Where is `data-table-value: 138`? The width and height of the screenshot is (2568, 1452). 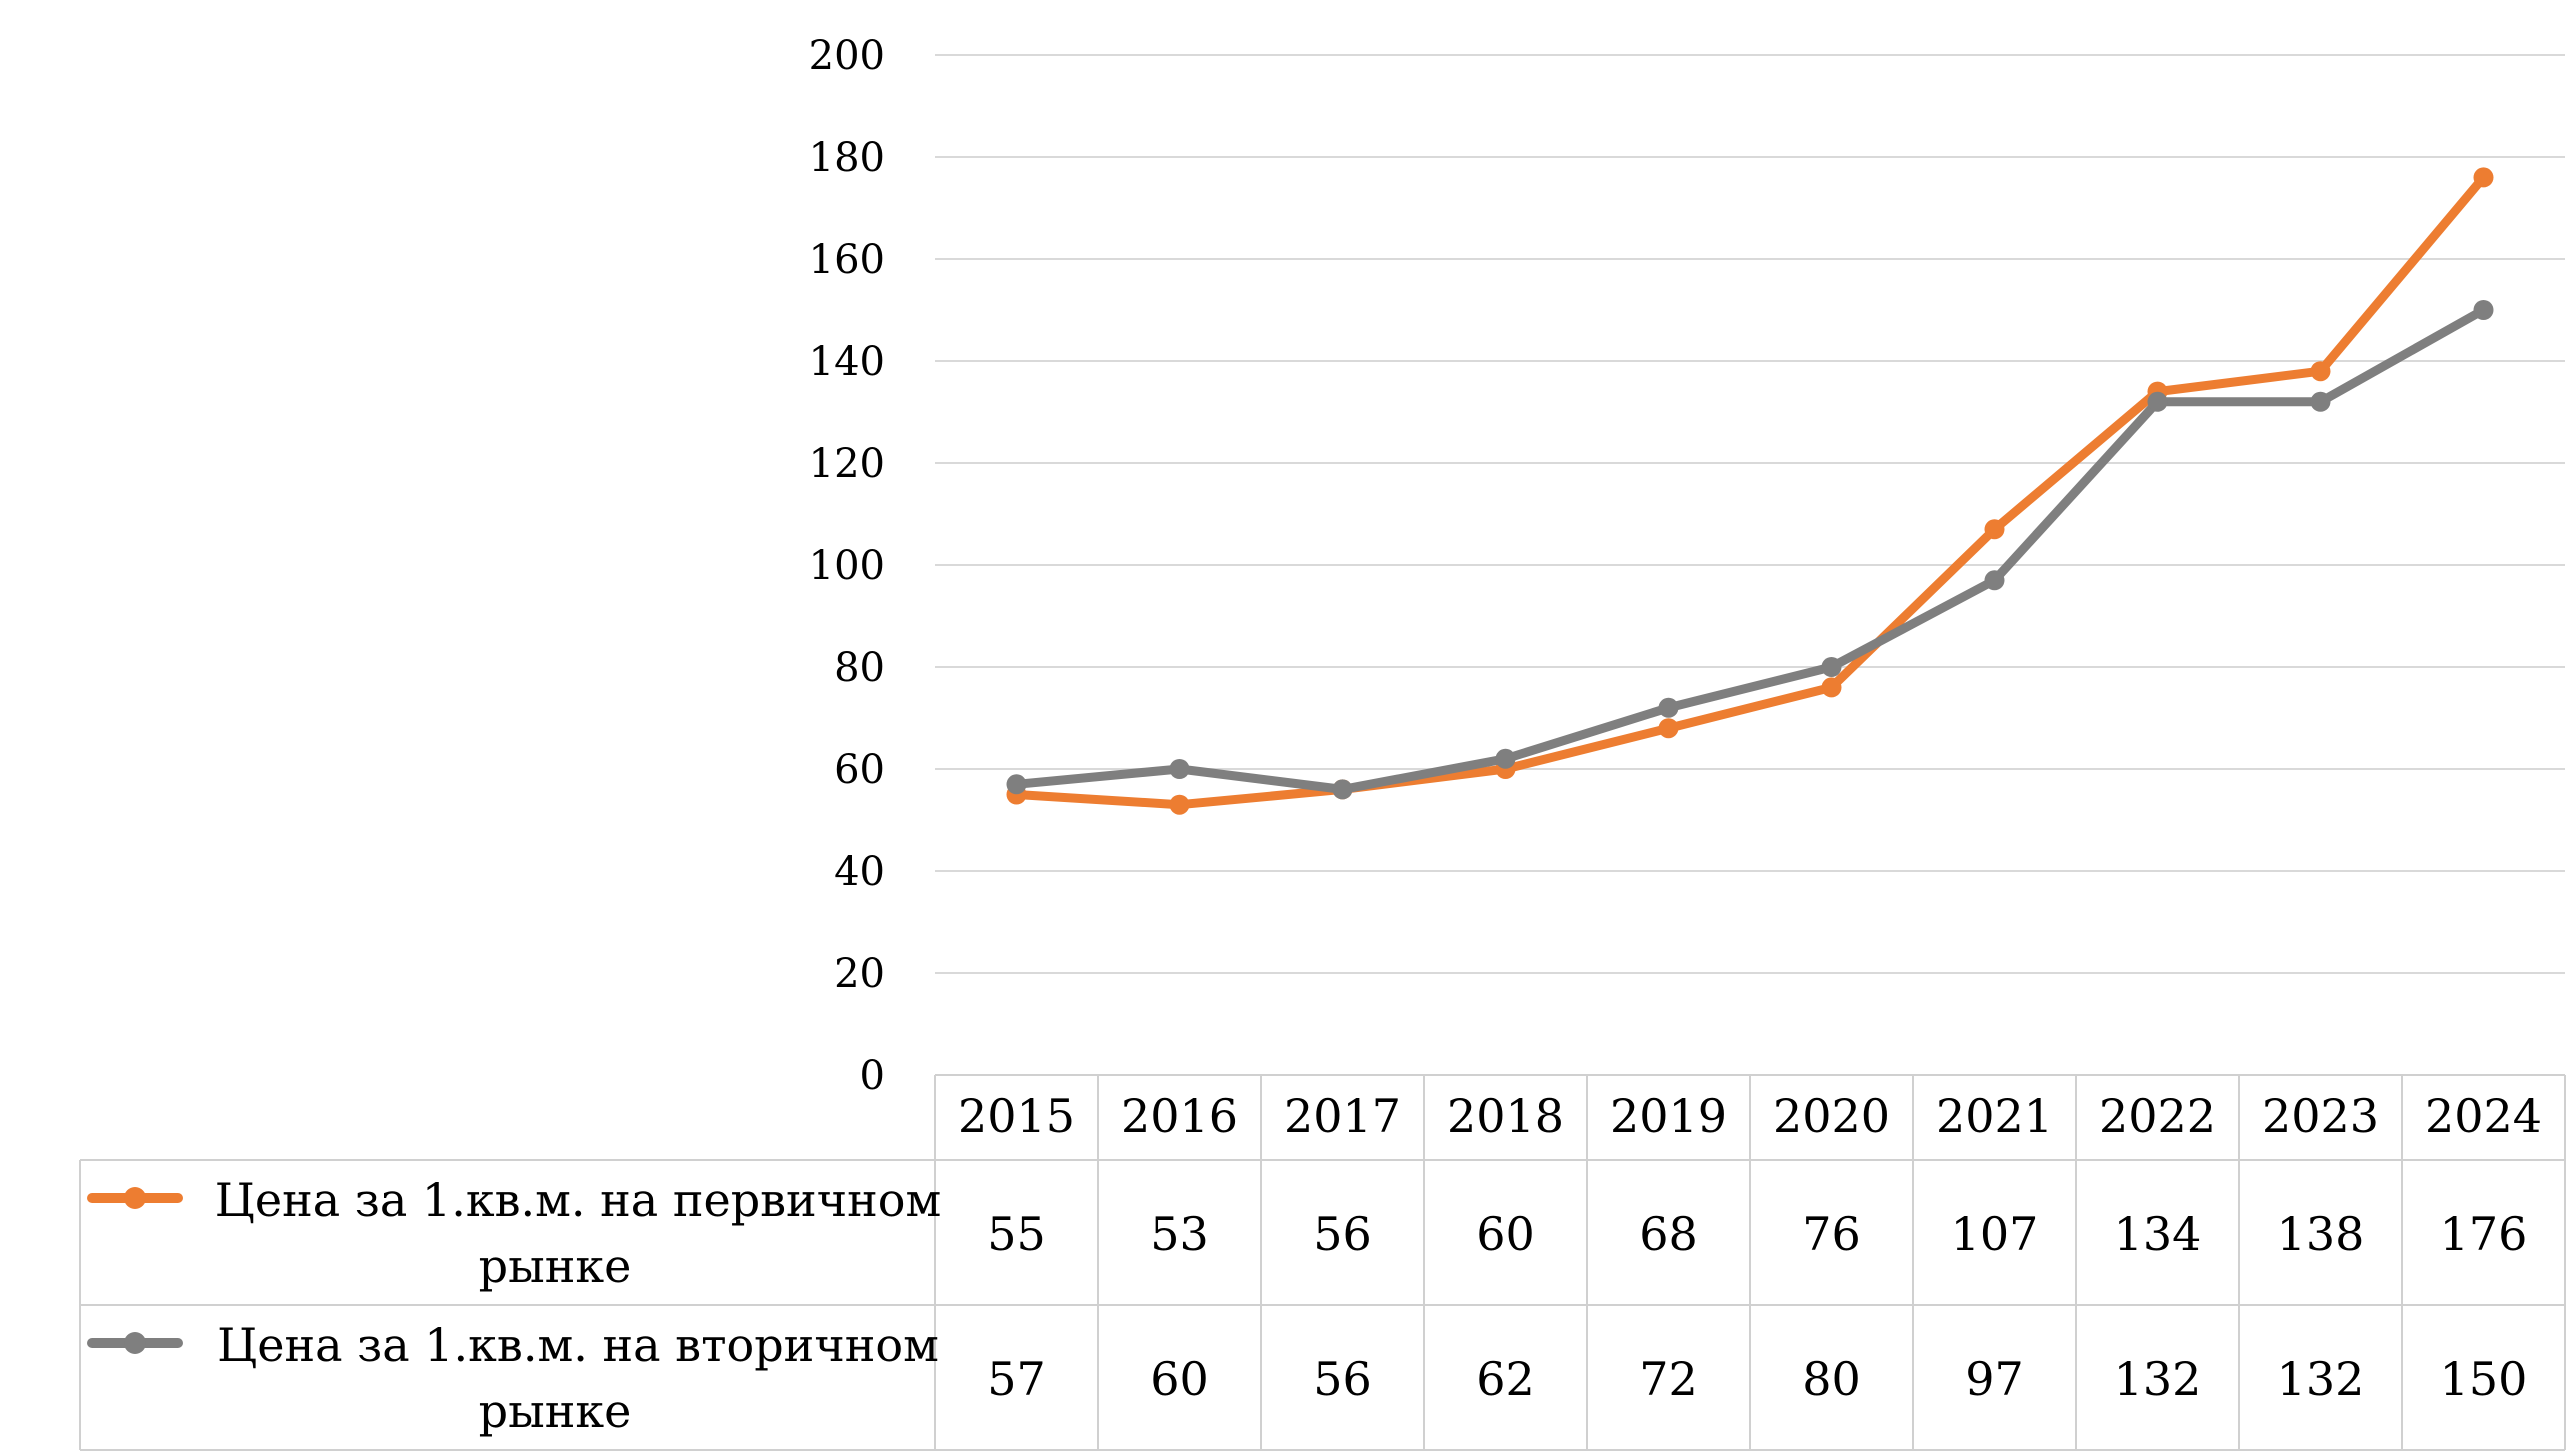 data-table-value: 138 is located at coordinates (2321, 1234).